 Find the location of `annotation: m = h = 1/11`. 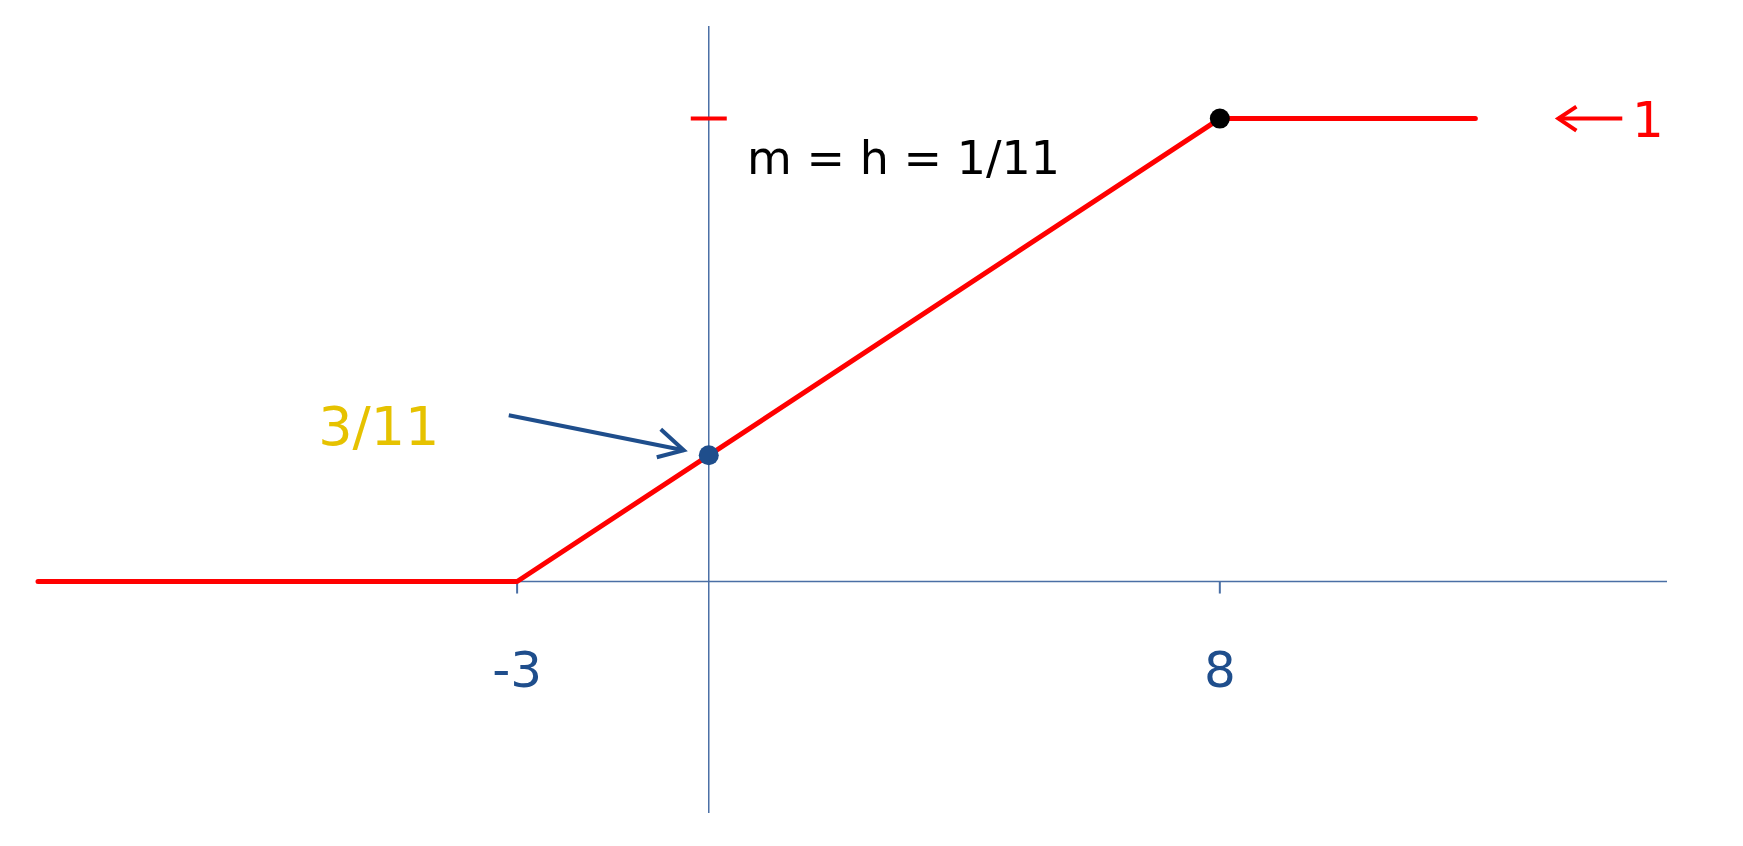

annotation: m = h = 1/11 is located at coordinates (903, 158).